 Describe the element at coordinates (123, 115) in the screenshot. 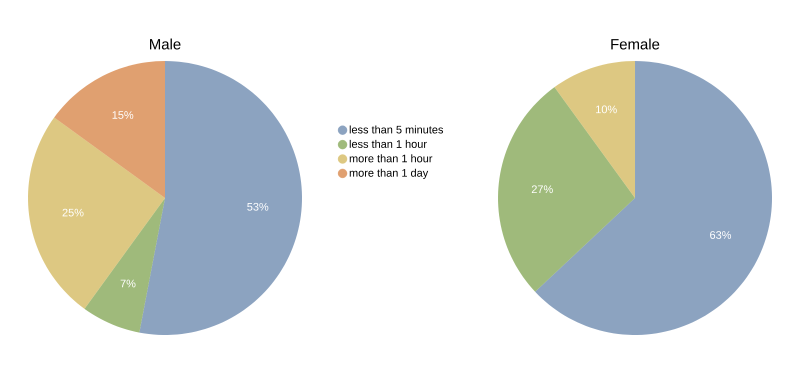

I see `data-label: 15%` at that location.